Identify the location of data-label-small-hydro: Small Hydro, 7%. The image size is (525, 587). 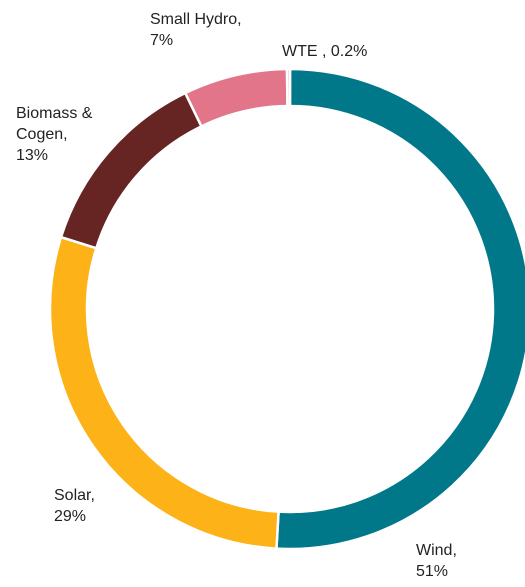
(196, 30).